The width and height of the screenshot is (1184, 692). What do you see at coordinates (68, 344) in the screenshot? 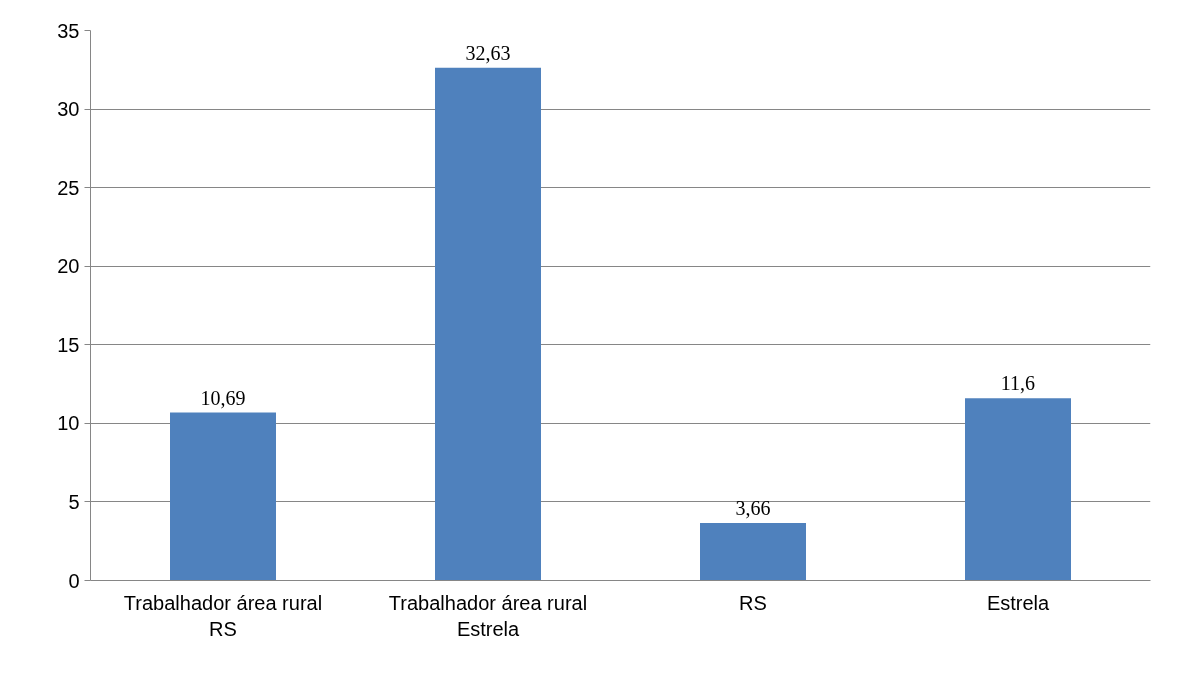
I see `y-tick-label: 15` at bounding box center [68, 344].